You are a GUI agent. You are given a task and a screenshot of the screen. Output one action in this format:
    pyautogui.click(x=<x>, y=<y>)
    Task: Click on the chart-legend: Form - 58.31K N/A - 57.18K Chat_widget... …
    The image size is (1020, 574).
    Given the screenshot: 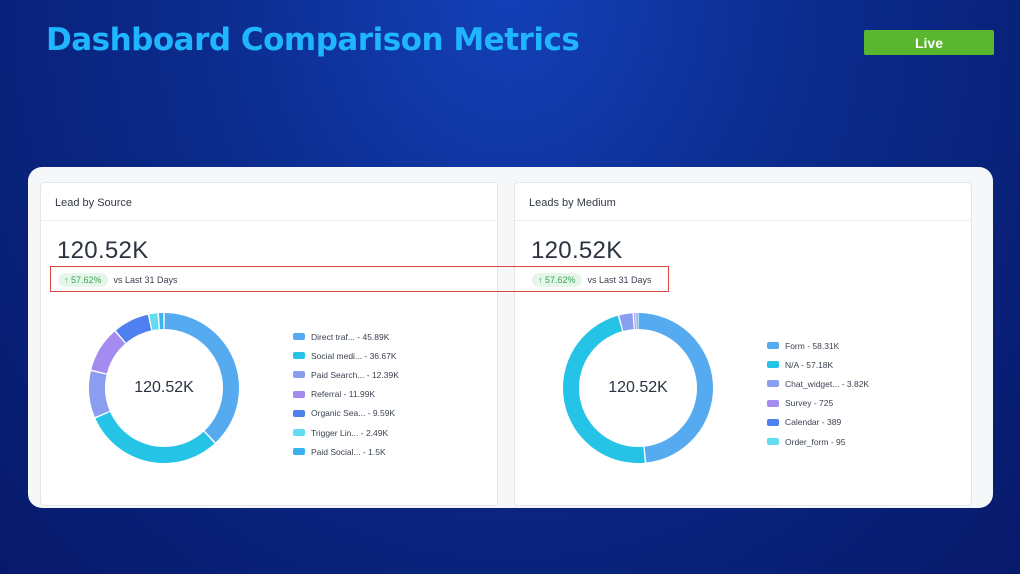 What is the action you would take?
    pyautogui.click(x=818, y=393)
    